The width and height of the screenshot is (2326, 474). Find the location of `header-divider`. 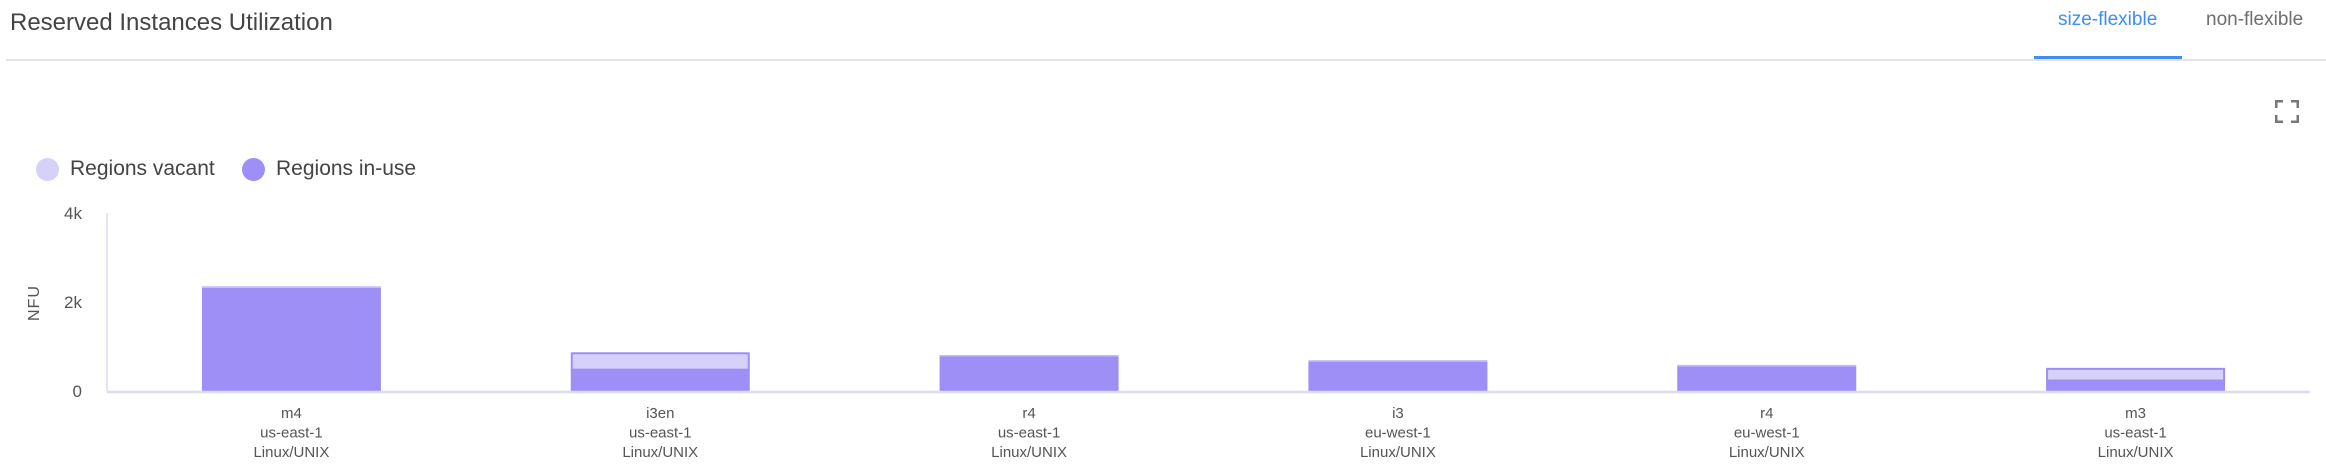

header-divider is located at coordinates (1166, 60).